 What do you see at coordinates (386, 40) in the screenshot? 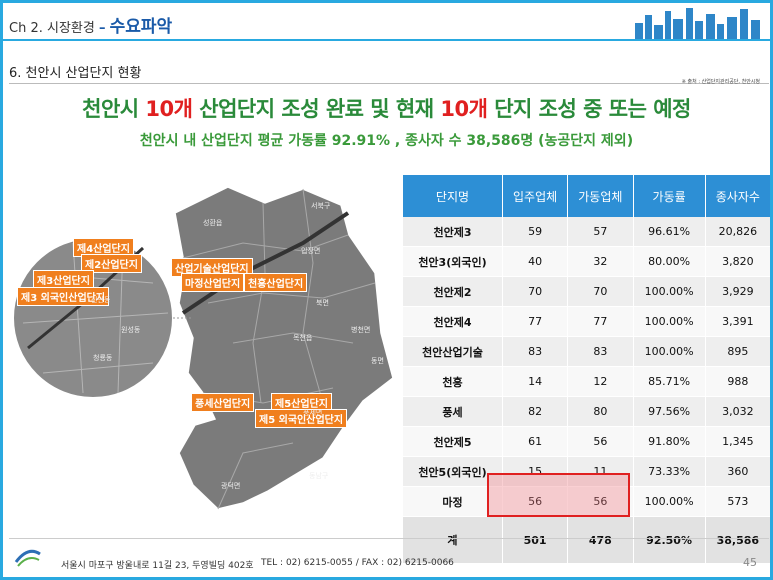
I see `header-rule` at bounding box center [386, 40].